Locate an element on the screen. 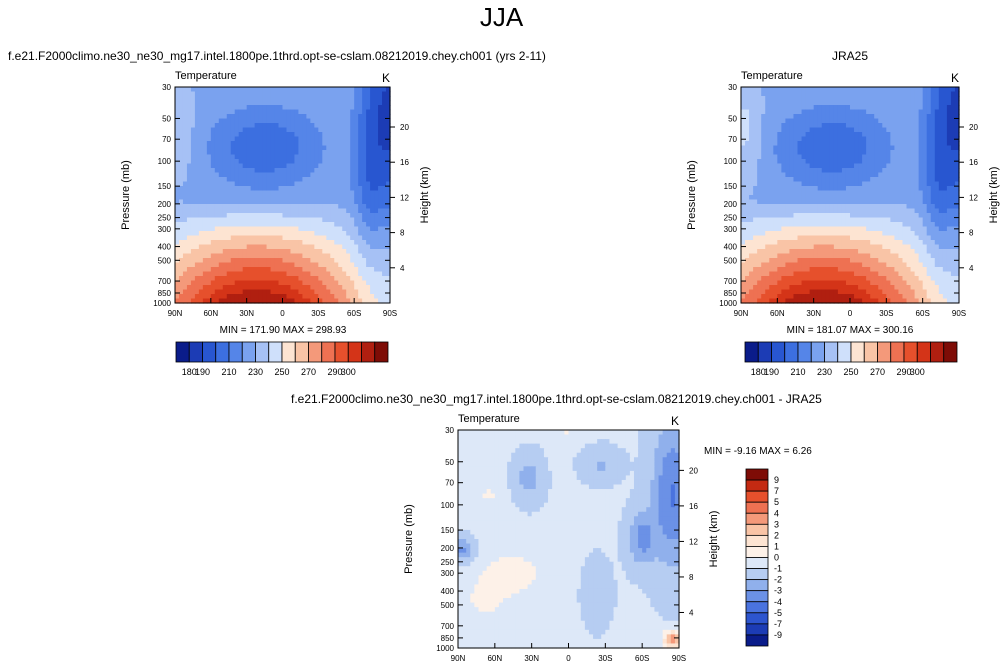 The image size is (1003, 671). colorbar-swatch is located at coordinates (328, 352).